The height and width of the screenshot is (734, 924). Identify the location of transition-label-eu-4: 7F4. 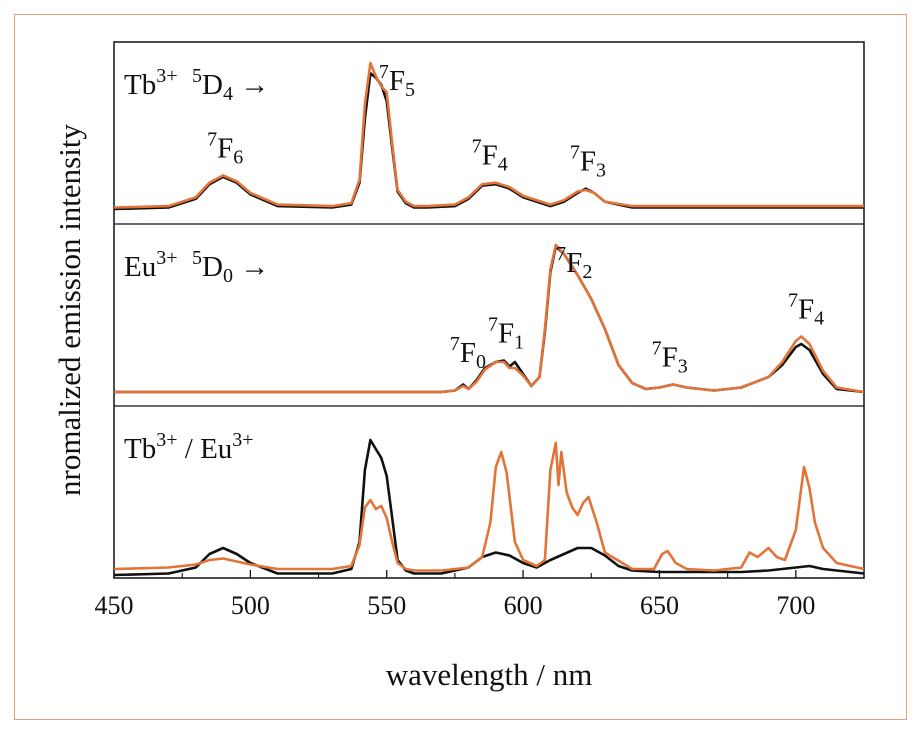
(806, 310).